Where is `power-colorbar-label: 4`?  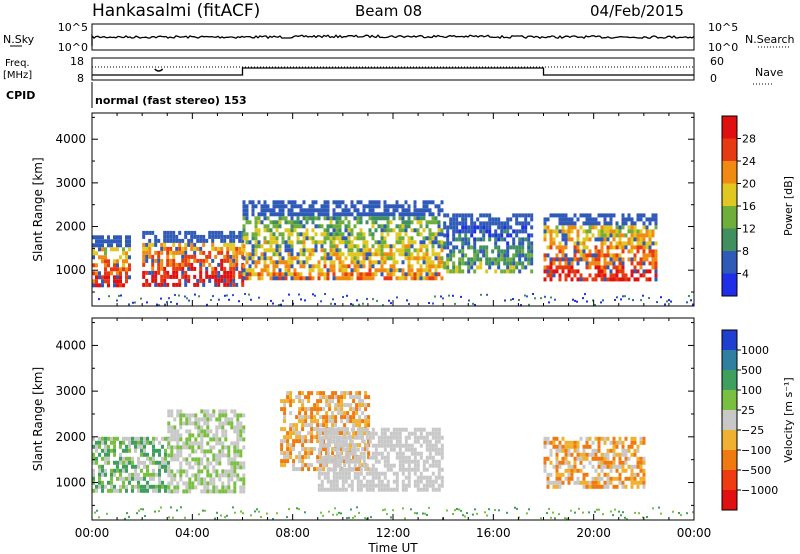 power-colorbar-label: 4 is located at coordinates (745, 274).